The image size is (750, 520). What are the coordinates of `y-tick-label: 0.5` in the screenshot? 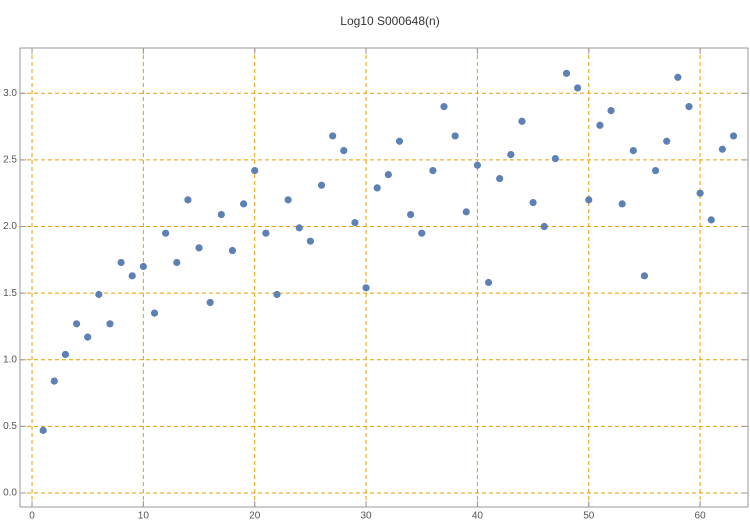 It's located at (10, 426).